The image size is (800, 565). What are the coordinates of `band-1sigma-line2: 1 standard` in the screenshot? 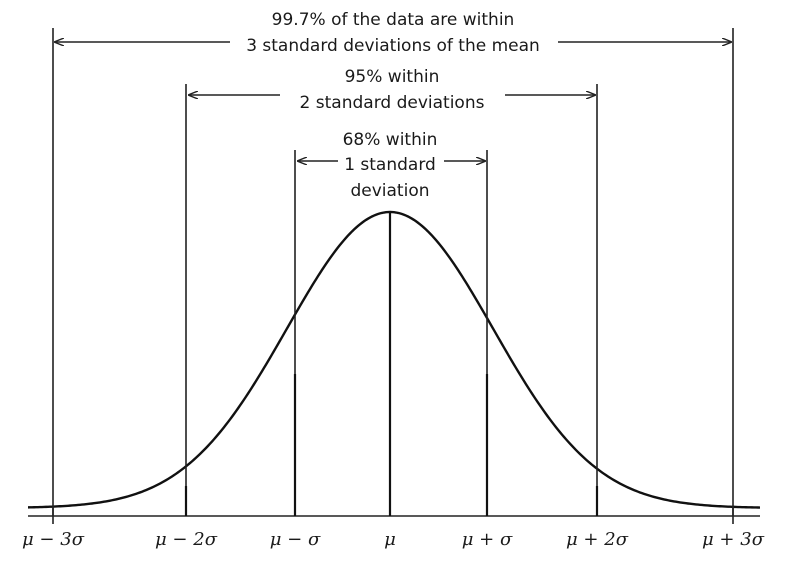 It's located at (390, 165).